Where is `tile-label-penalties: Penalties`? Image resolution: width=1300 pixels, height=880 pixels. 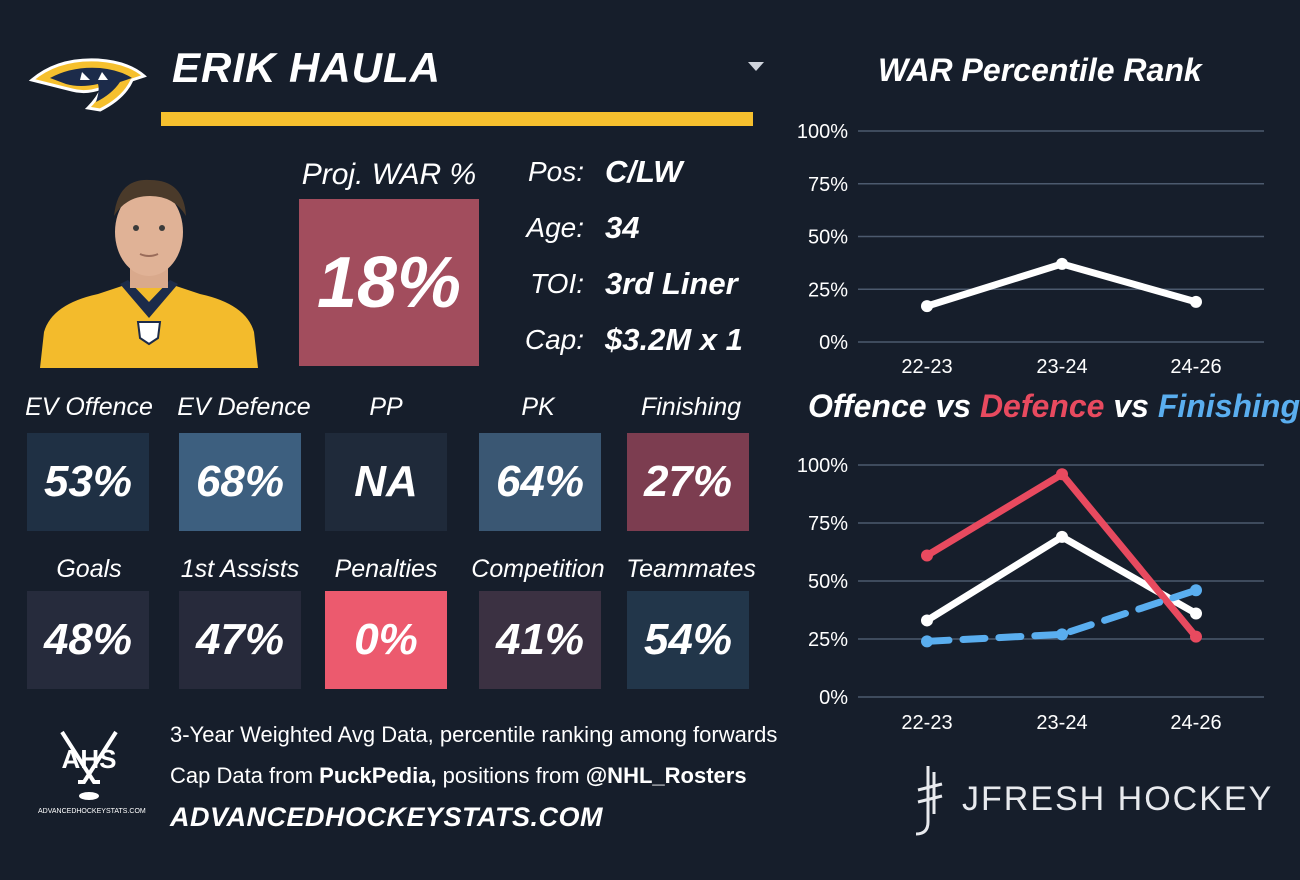
tile-label-penalties: Penalties is located at coordinates (386, 569).